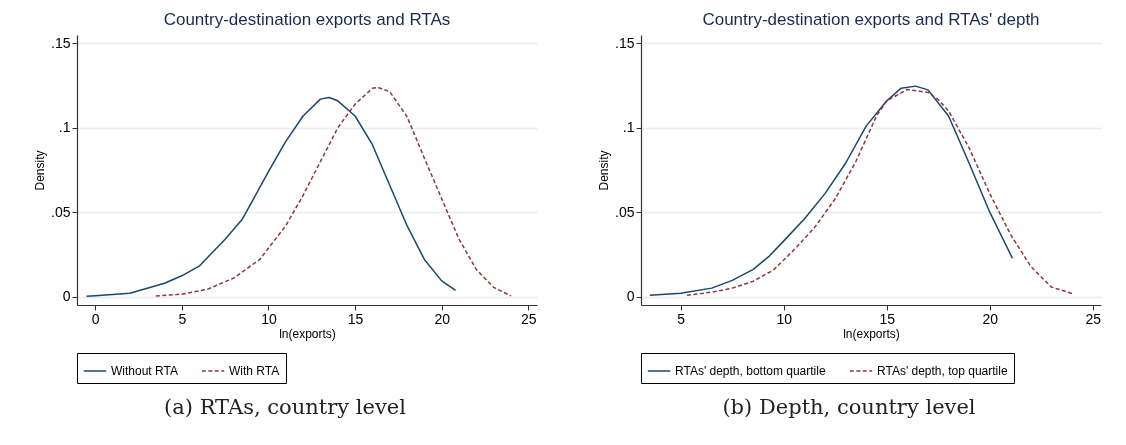  I want to click on line-series, so click(271, 196).